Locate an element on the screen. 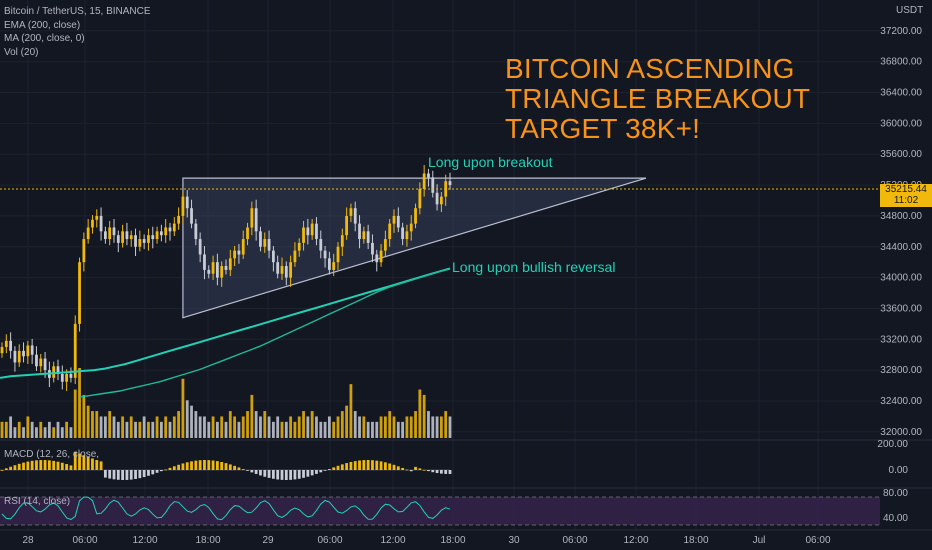 This screenshot has width=932, height=550. rsi-line is located at coordinates (440, 511).